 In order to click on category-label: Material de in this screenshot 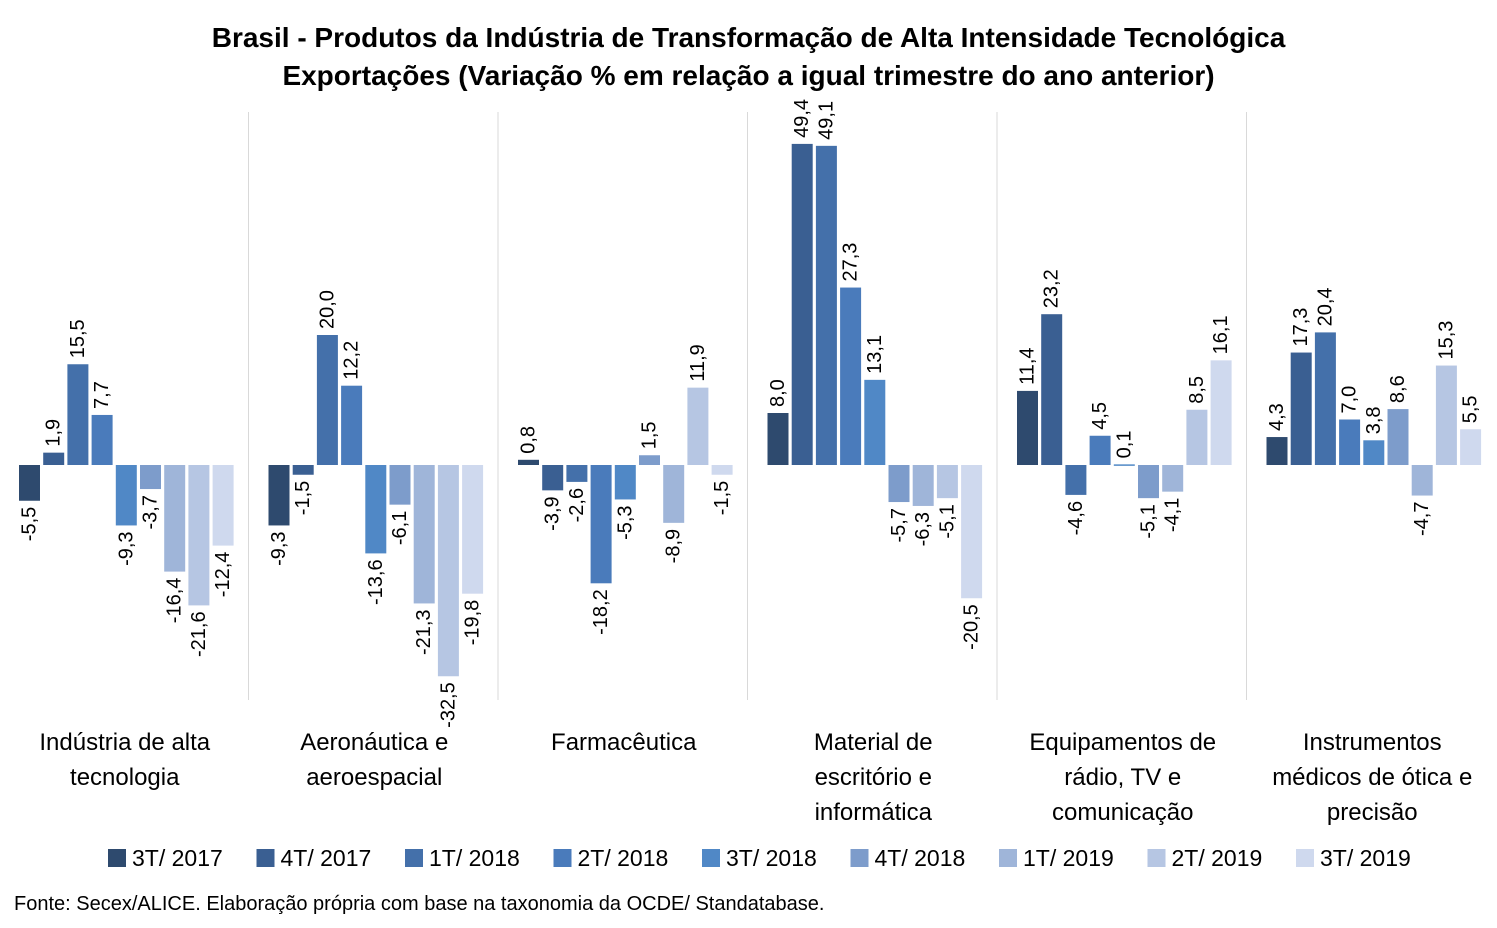, I will do `click(873, 742)`.